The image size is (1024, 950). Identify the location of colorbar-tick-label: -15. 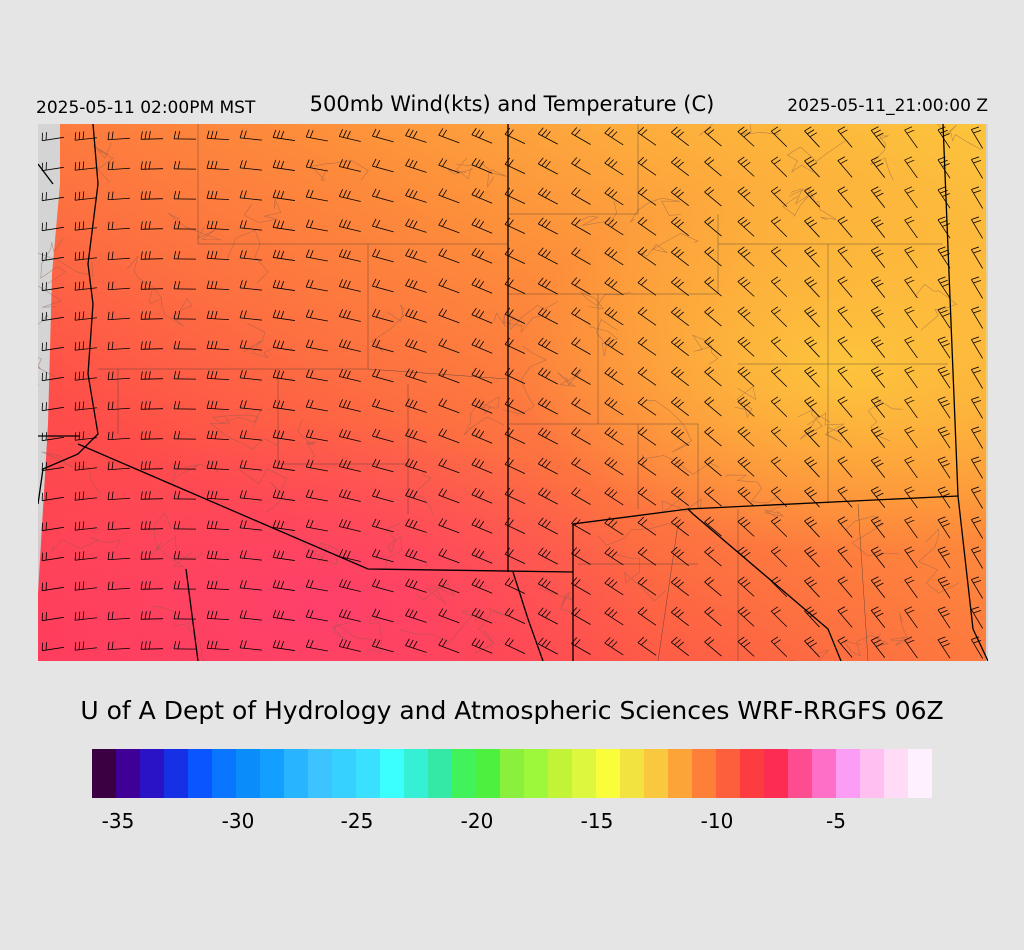
(597, 821).